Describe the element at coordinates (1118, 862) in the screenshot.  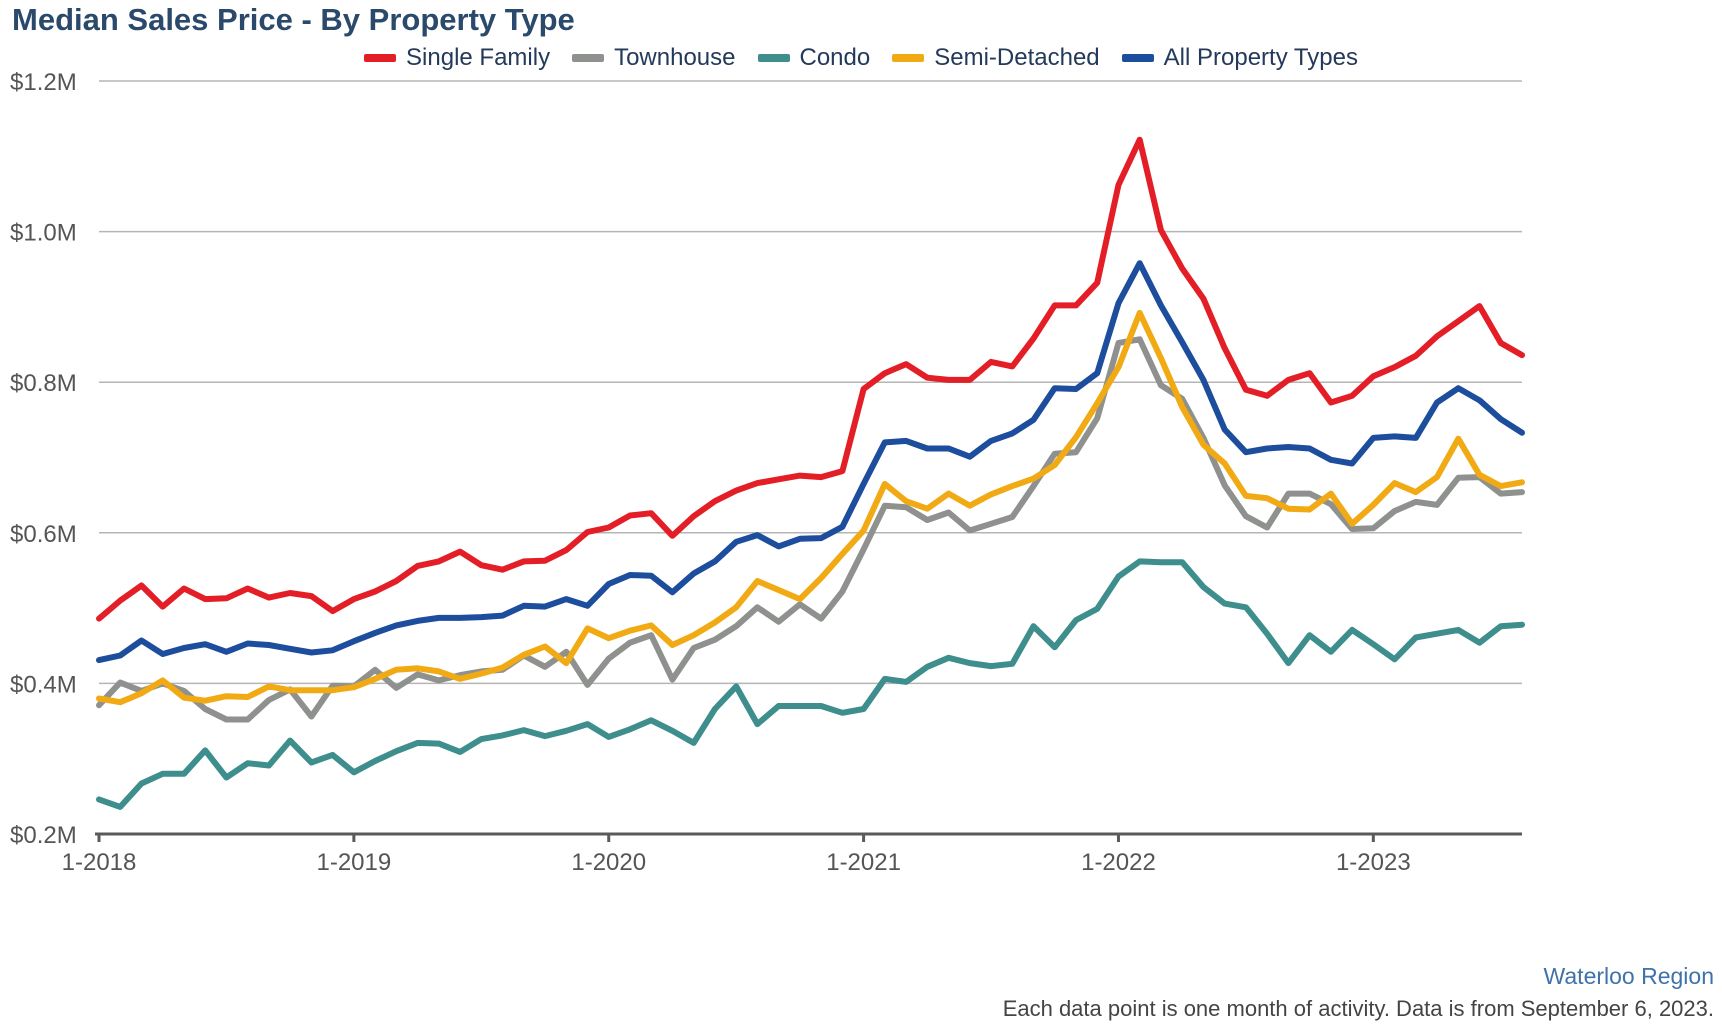
I see `x-tick-label: 1-2022` at that location.